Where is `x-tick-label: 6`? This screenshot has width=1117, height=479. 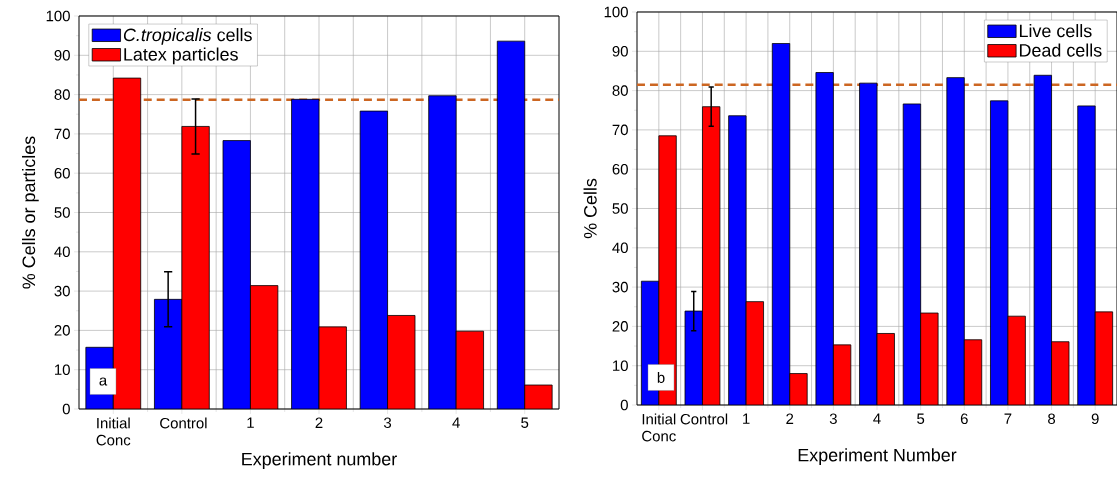
x-tick-label: 6 is located at coordinates (964, 419).